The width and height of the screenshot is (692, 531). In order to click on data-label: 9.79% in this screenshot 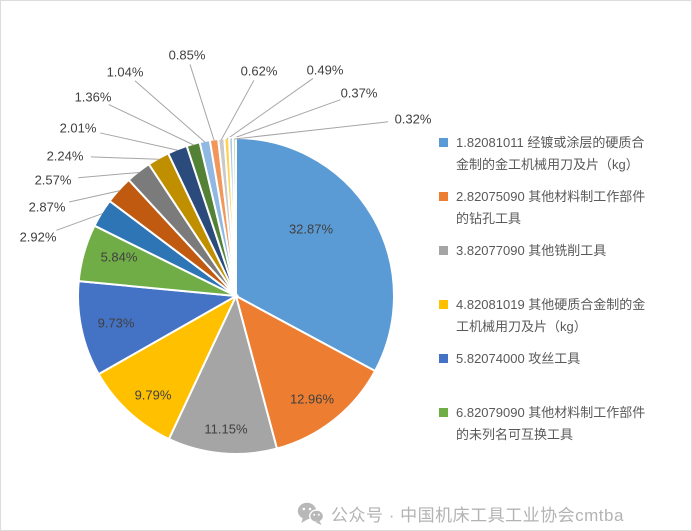, I will do `click(153, 395)`.